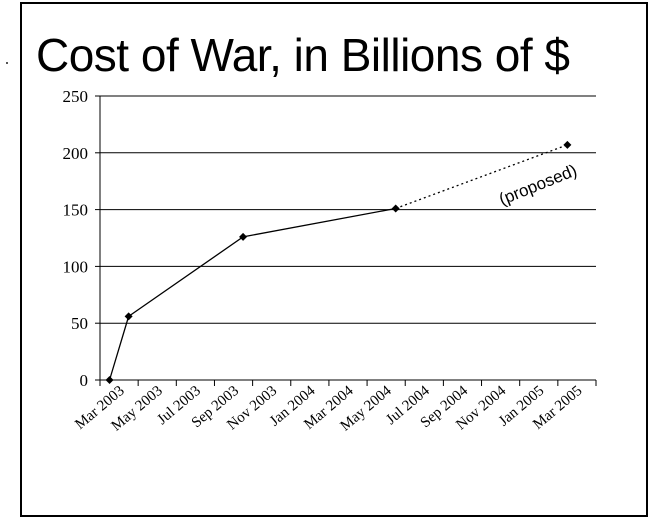 The image size is (652, 519). I want to click on y-tick-label-200: 200, so click(76, 153).